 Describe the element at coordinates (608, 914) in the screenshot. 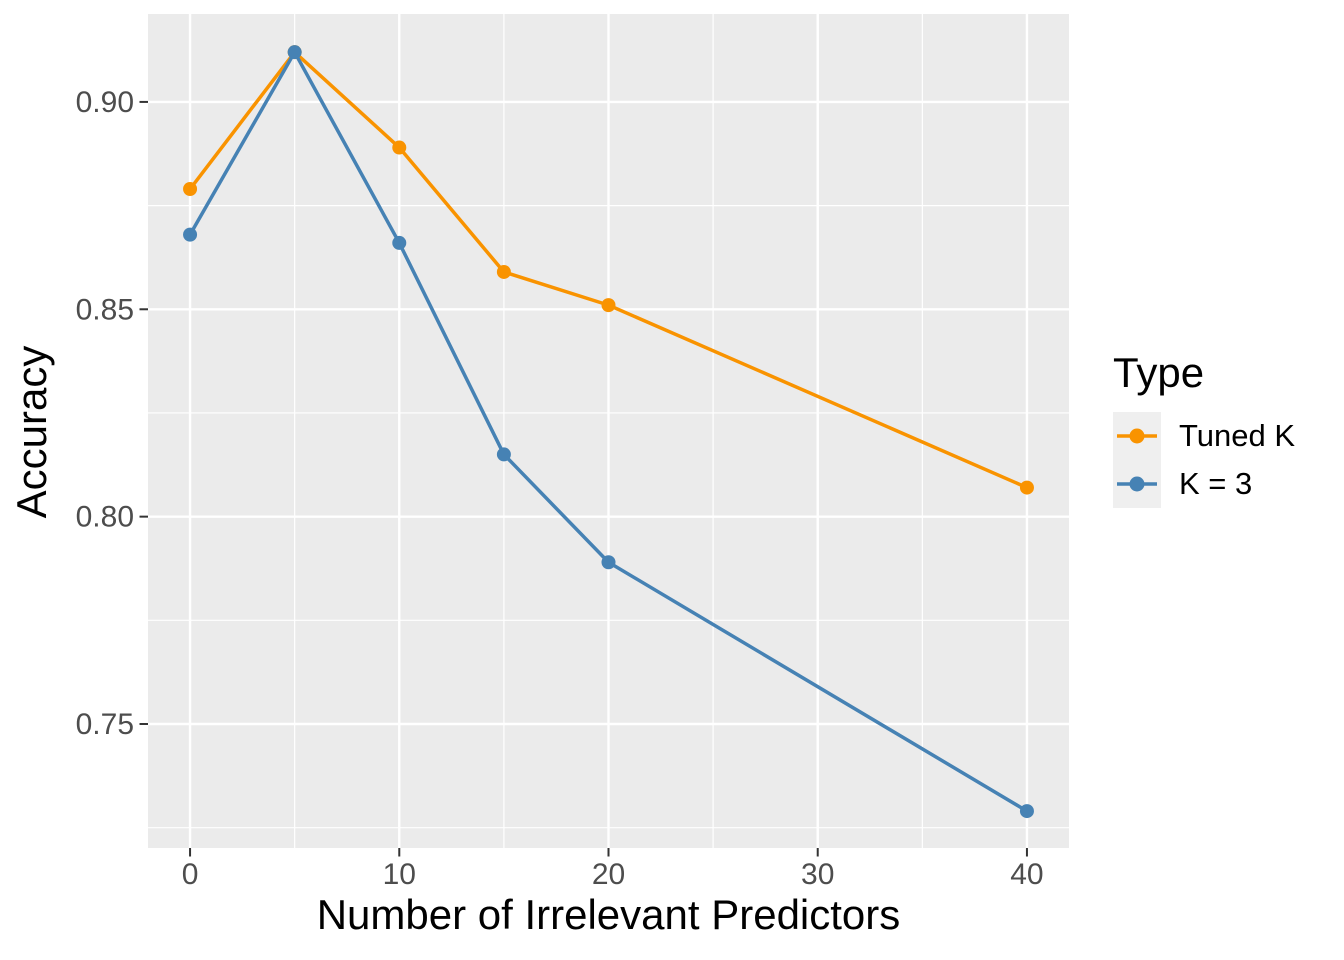

I see `x-axis-title: Number of Irrelevant Predictors` at that location.